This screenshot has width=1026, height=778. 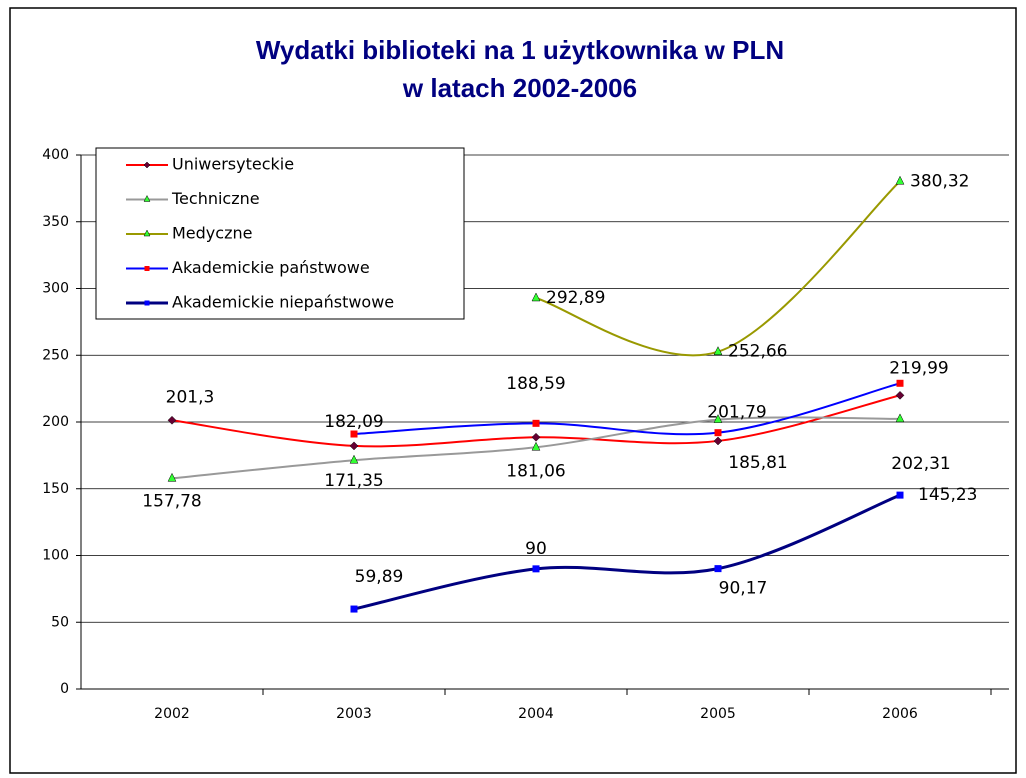 What do you see at coordinates (920, 464) in the screenshot?
I see `data-label: 202,31` at bounding box center [920, 464].